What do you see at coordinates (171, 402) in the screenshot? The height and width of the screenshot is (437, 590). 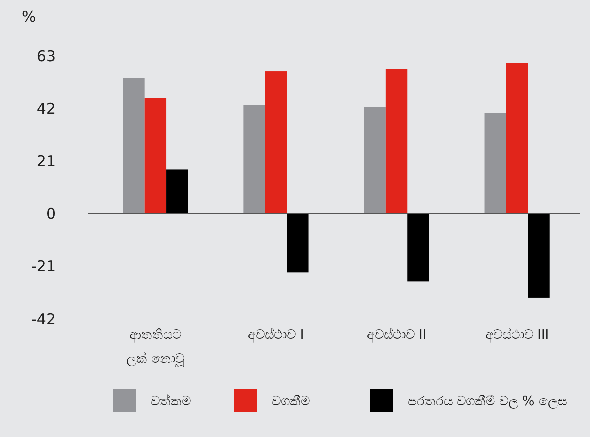 I see `legend-label: වත්කම` at bounding box center [171, 402].